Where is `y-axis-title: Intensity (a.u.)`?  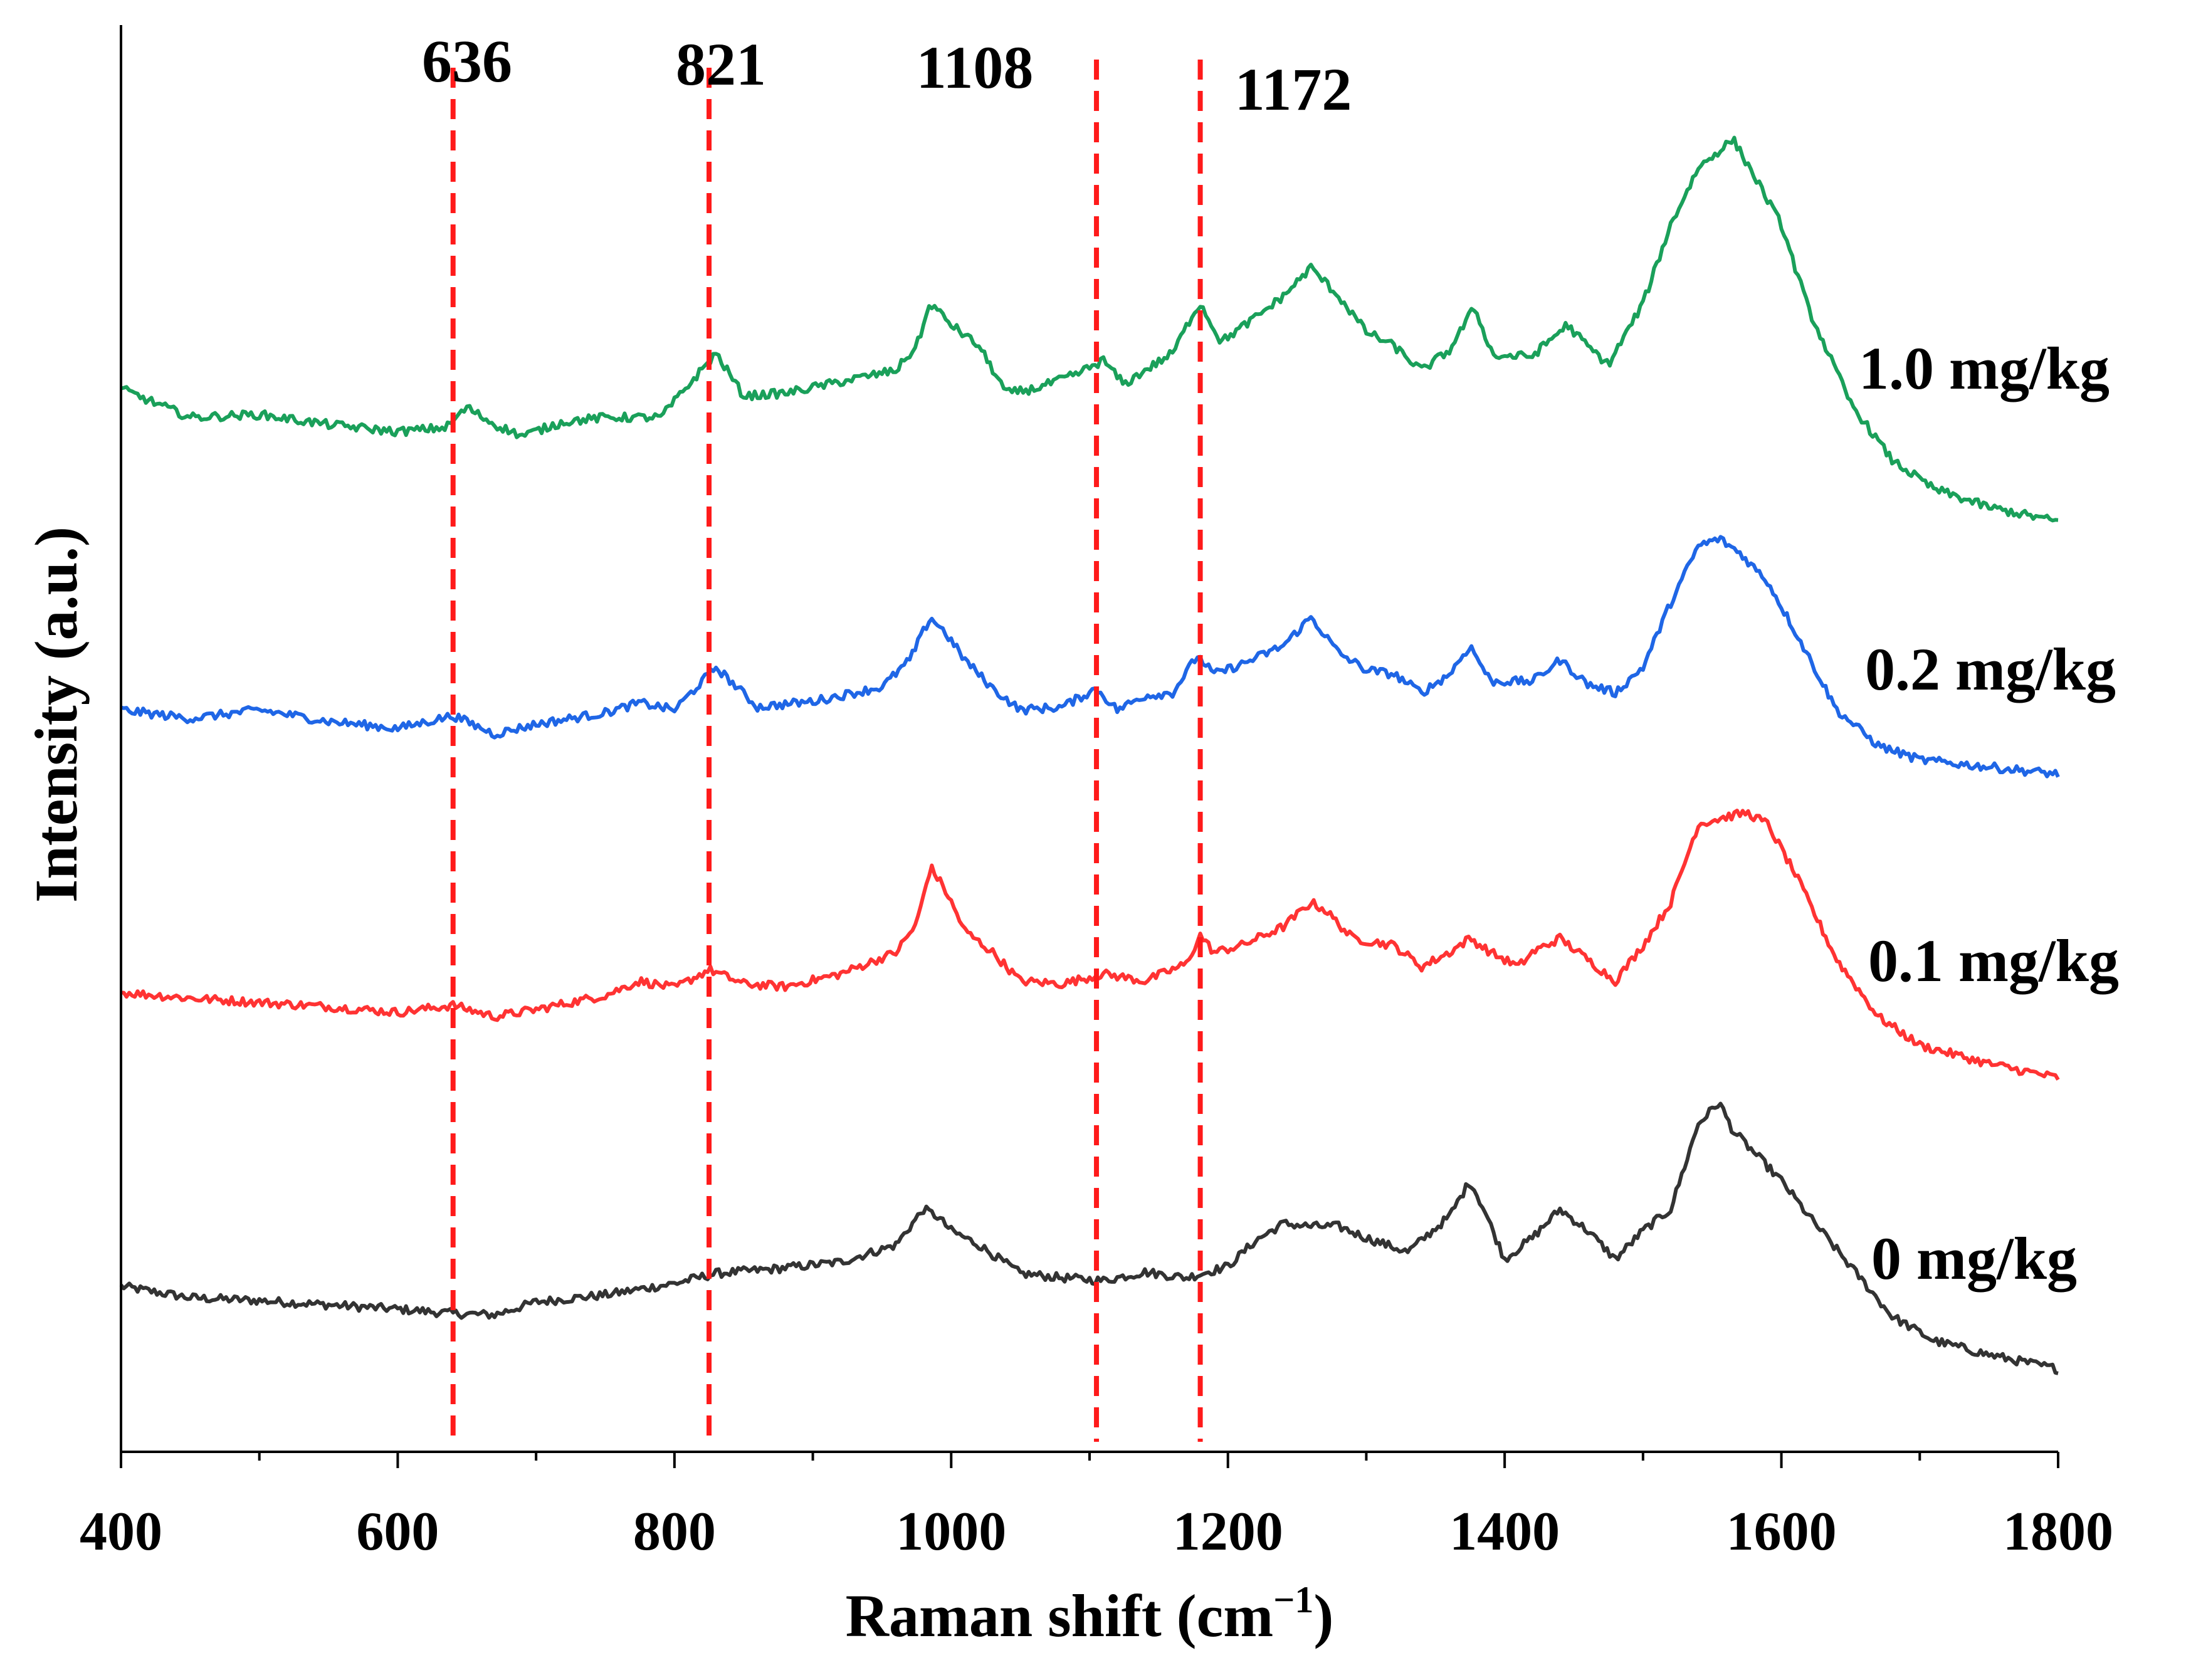
y-axis-title: Intensity (a.u.) is located at coordinates (57, 715).